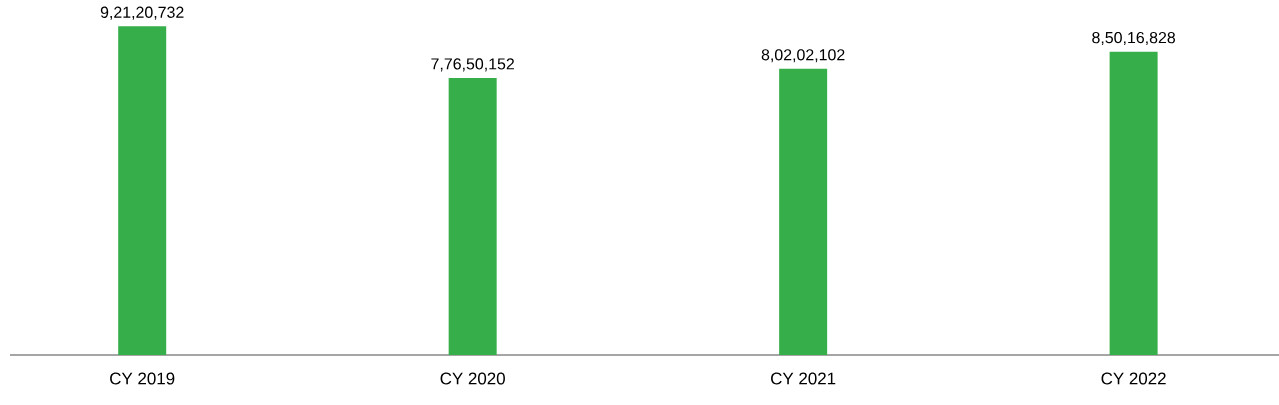 Image resolution: width=1279 pixels, height=405 pixels. I want to click on data-label: 8,50,16,828, so click(1134, 38).